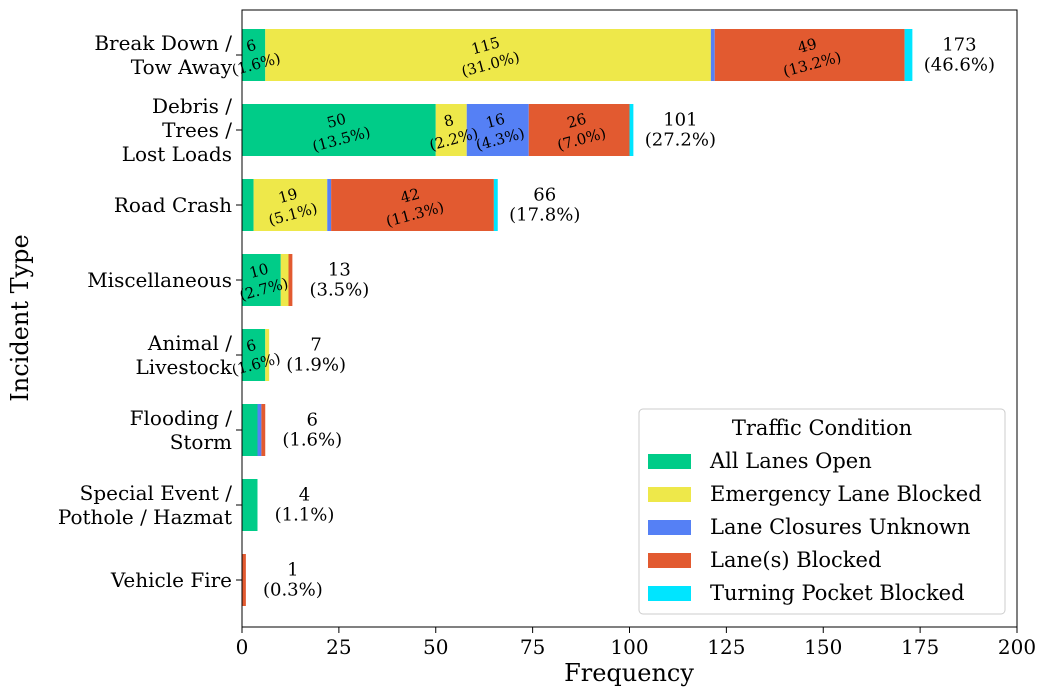 The height and width of the screenshot is (696, 1048). What do you see at coordinates (495, 121) in the screenshot?
I see `segment-label-line: 16` at bounding box center [495, 121].